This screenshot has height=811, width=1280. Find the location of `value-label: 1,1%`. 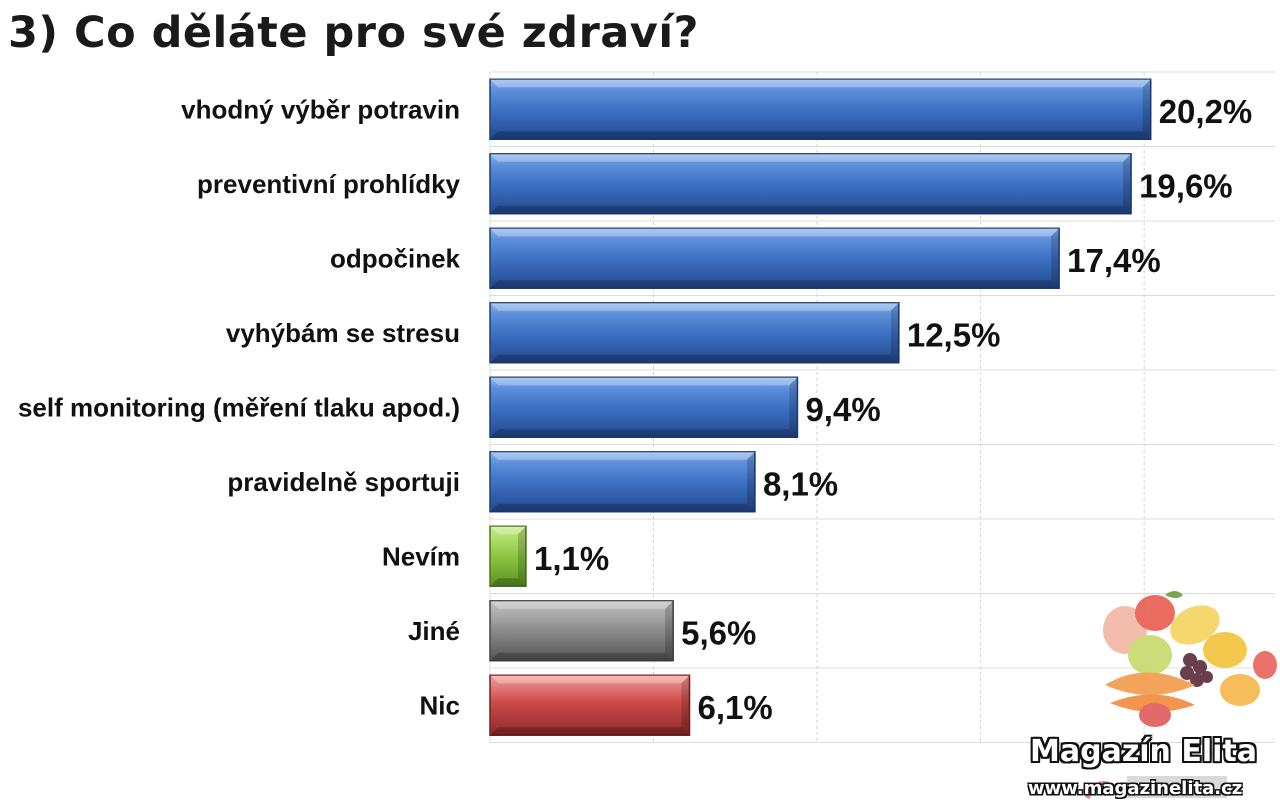

value-label: 1,1% is located at coordinates (571, 558).